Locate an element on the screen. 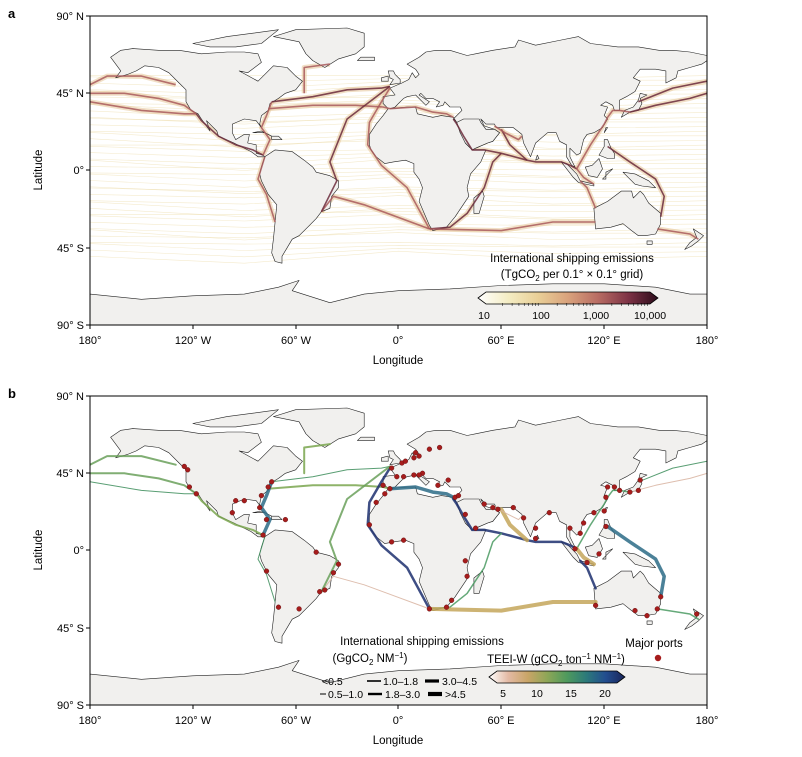  teei-colorbar-legend: TEEI-W (gCO2 ton−1 NM−1) 5 10 15 20 is located at coordinates (556, 676).